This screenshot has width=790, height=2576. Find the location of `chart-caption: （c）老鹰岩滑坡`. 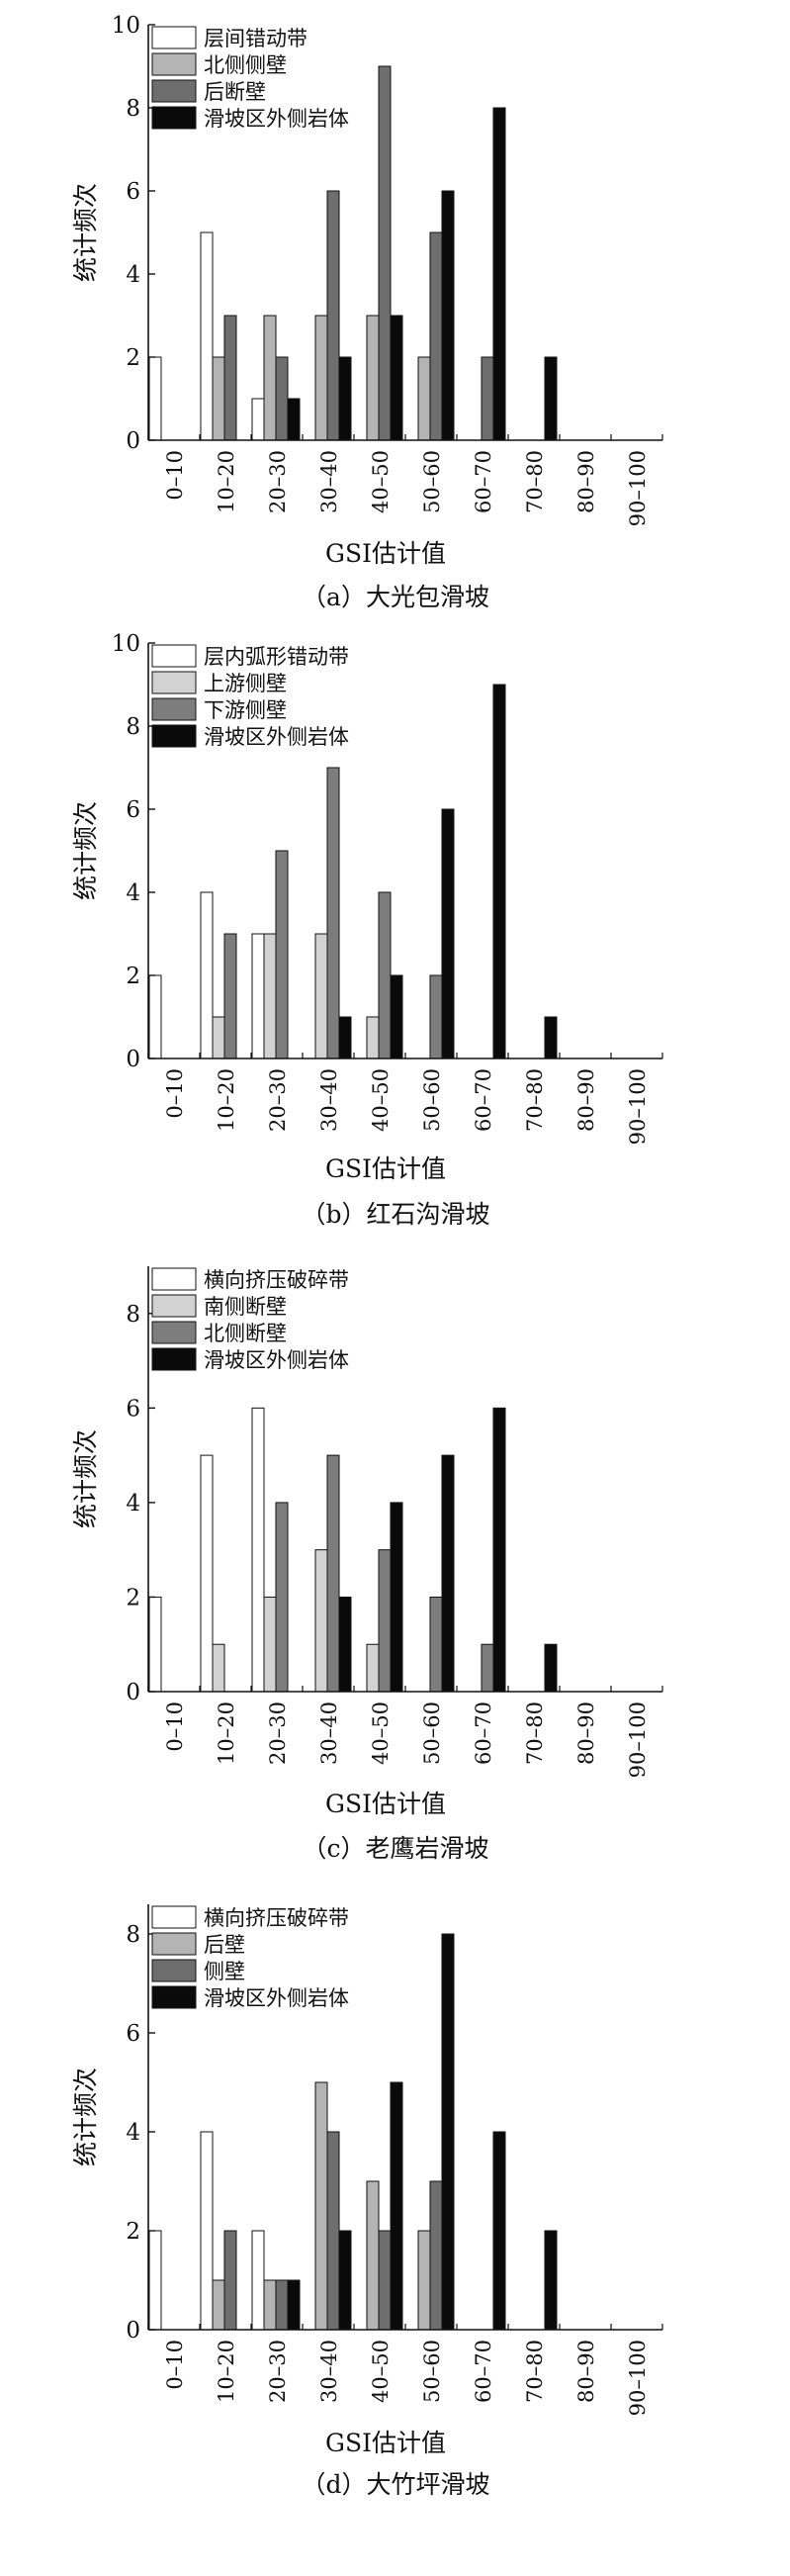

chart-caption: （c）老鹰岩滑坡 is located at coordinates (395, 1849).